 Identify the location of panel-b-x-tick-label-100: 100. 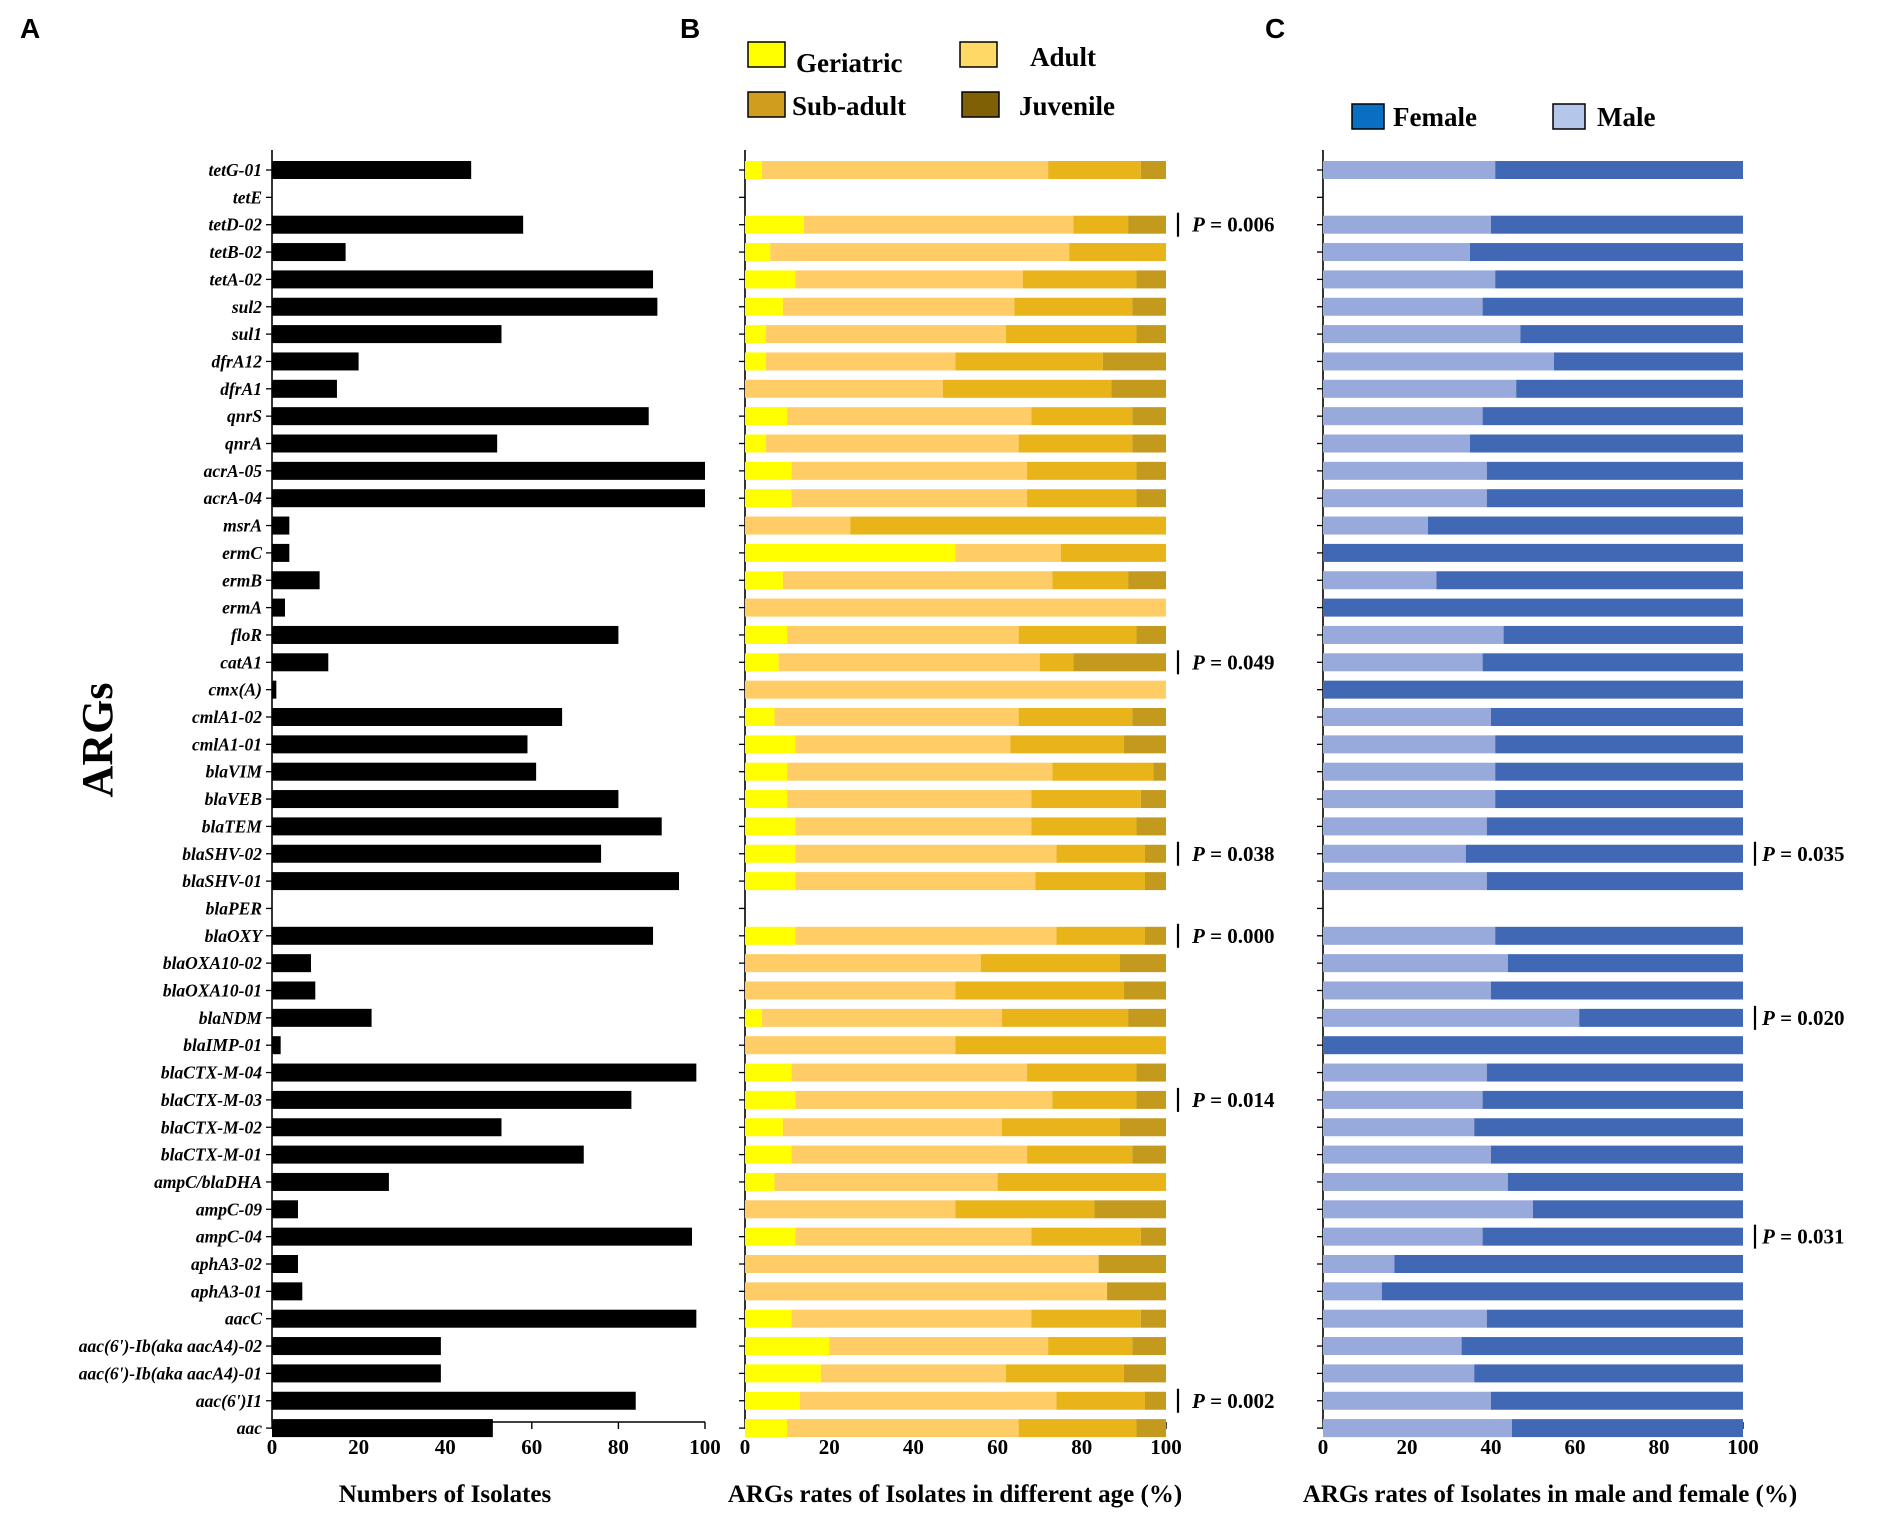
(1166, 1447).